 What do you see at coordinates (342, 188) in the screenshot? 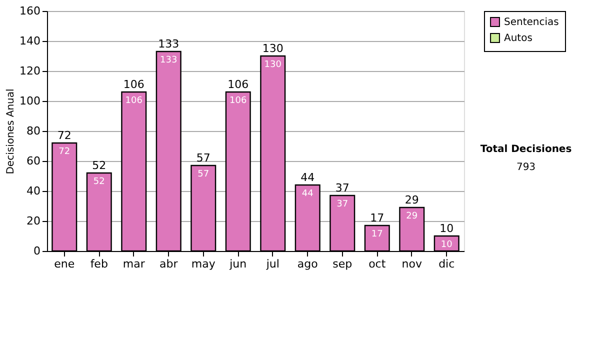
I see `total-label: 37` at bounding box center [342, 188].